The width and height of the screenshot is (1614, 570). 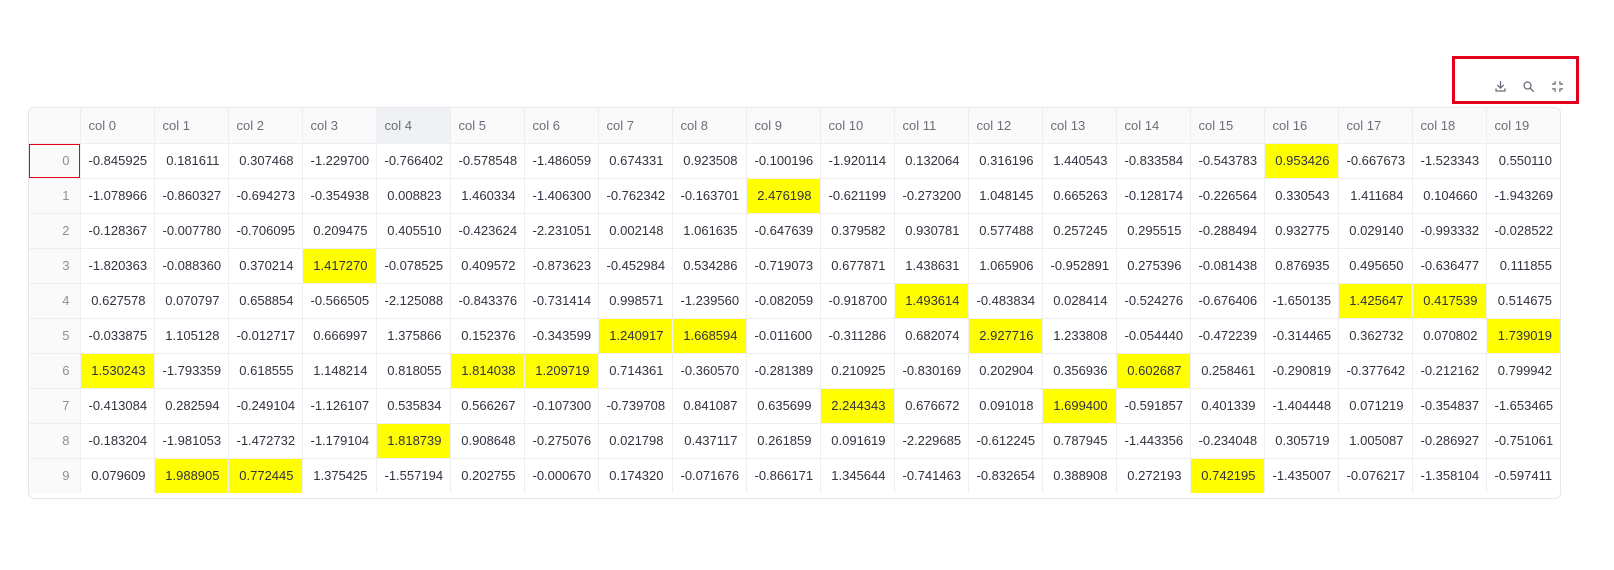 I want to click on table-cell: -0.212162, so click(x=1449, y=371).